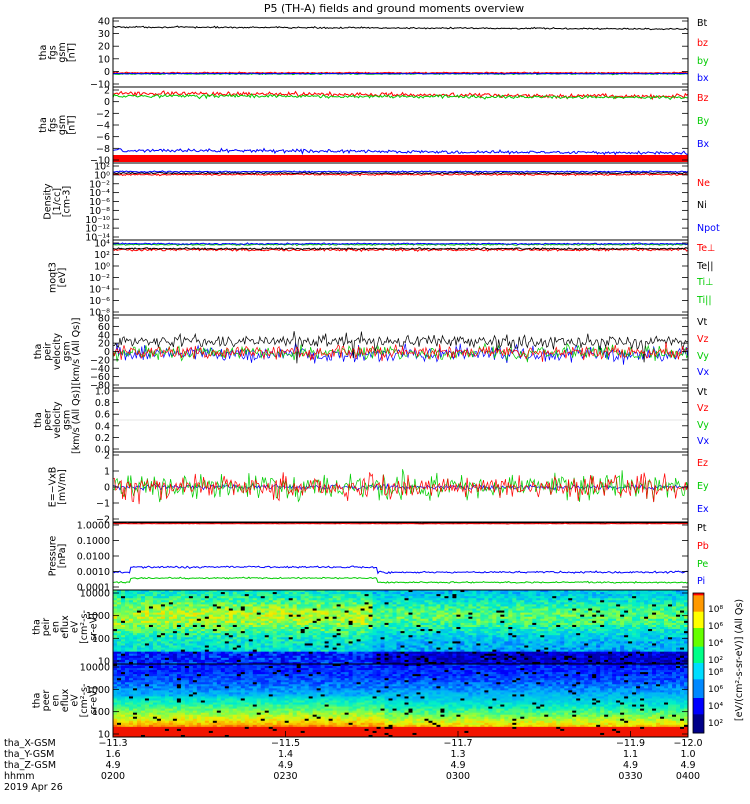 The image size is (750, 804). What do you see at coordinates (102, 438) in the screenshot?
I see `ytick-label: 0.2` at bounding box center [102, 438].